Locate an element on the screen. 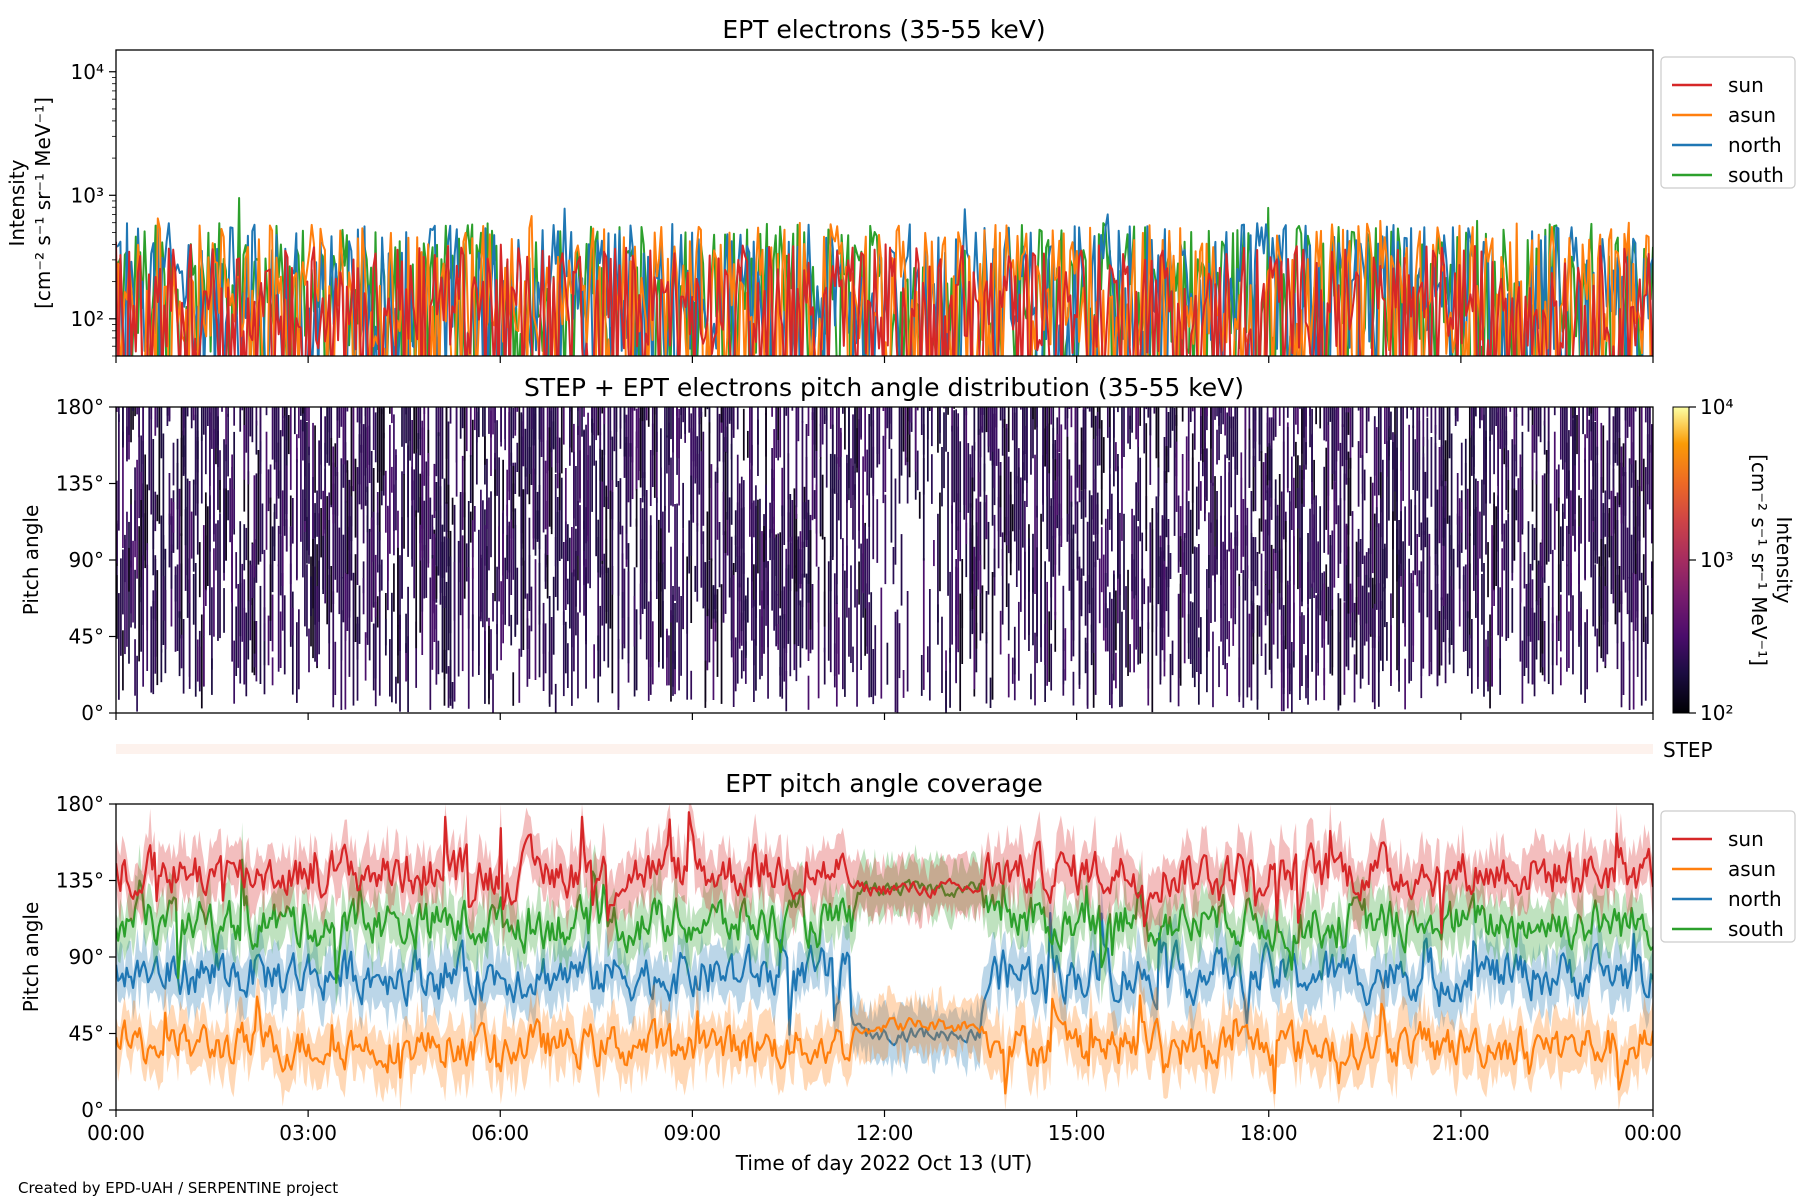 The height and width of the screenshot is (1200, 1800). pad-y-ticks: 0°45°90°135°180° is located at coordinates (86, 560).